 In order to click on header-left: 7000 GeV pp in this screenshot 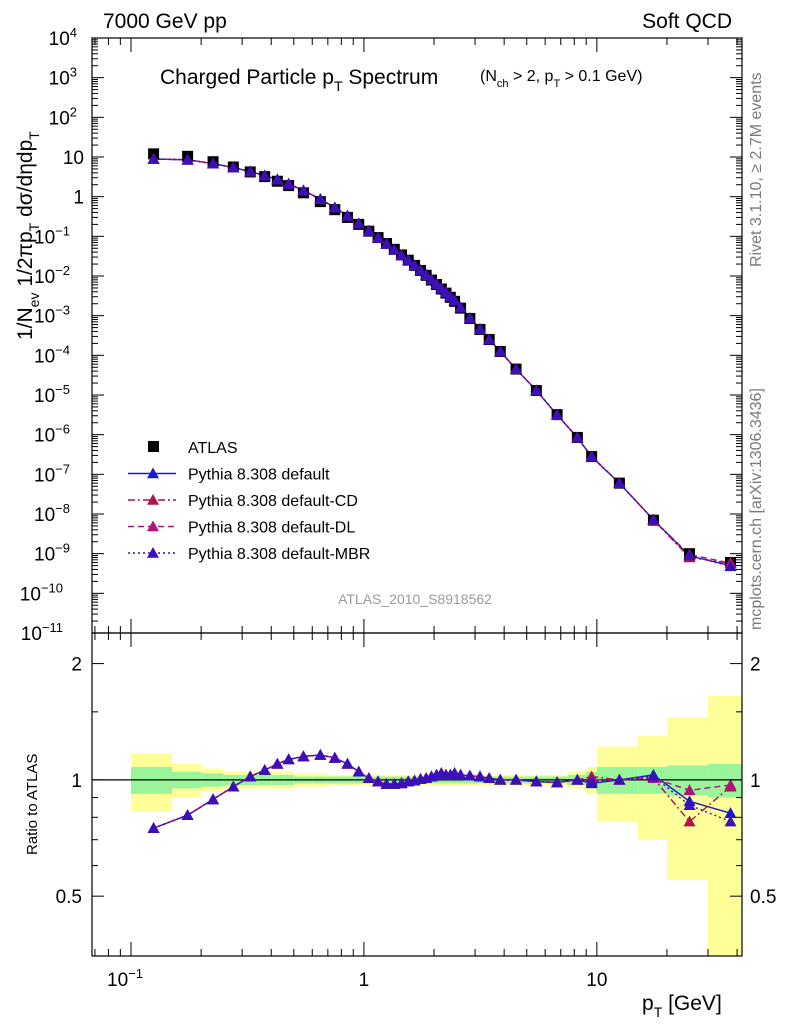, I will do `click(165, 21)`.